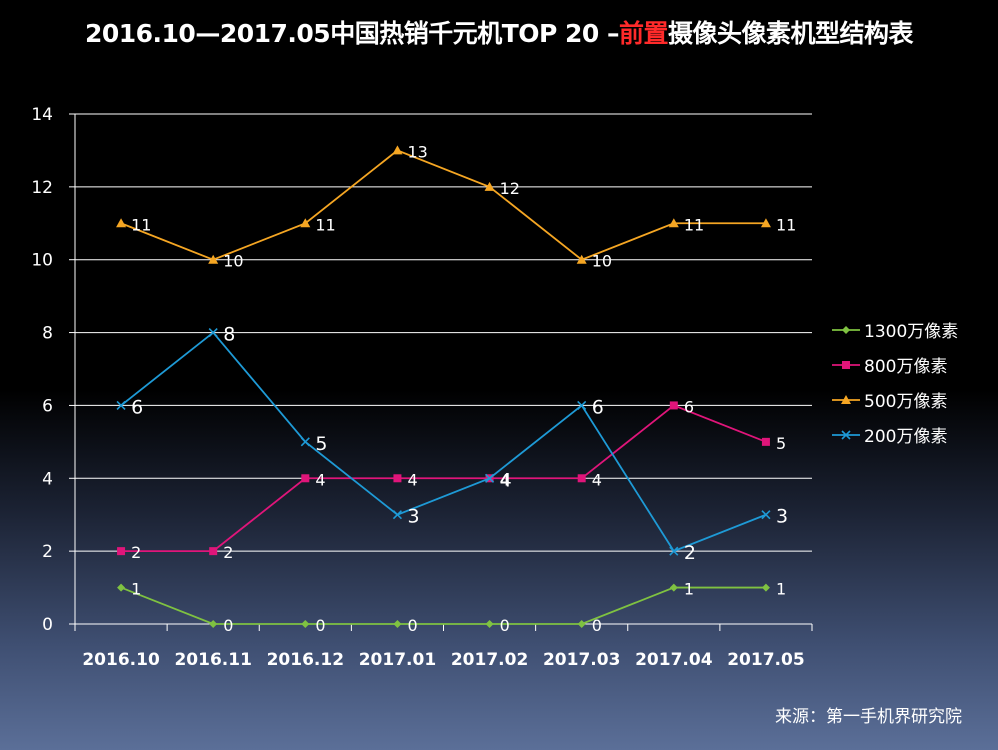 This screenshot has height=750, width=998. I want to click on legend-item-s200: 200万像素, so click(889, 437).